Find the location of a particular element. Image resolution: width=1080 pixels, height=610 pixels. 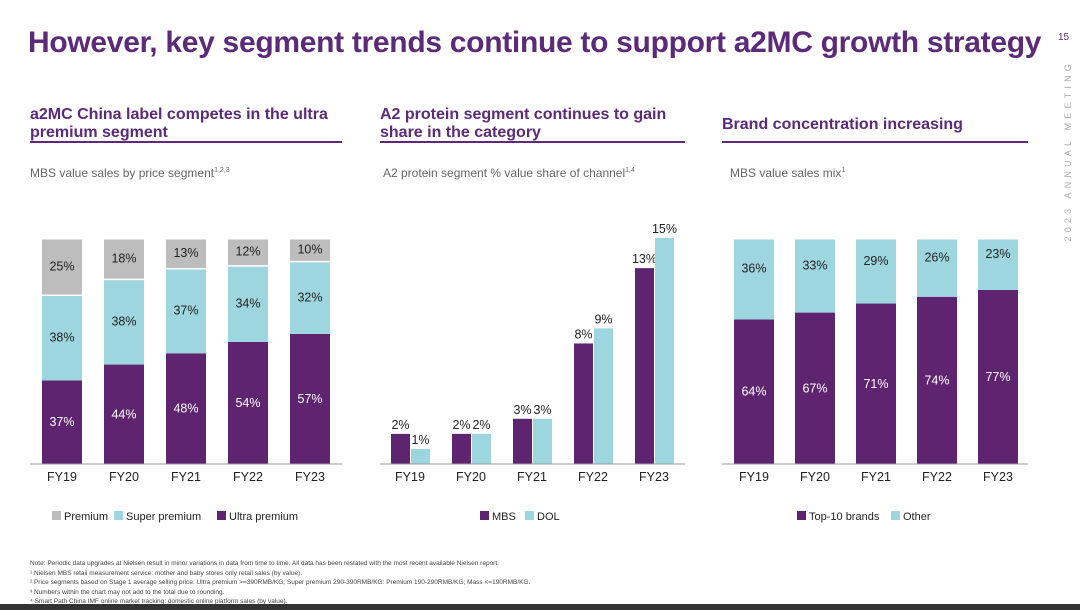

page-number: 15 is located at coordinates (1064, 37).